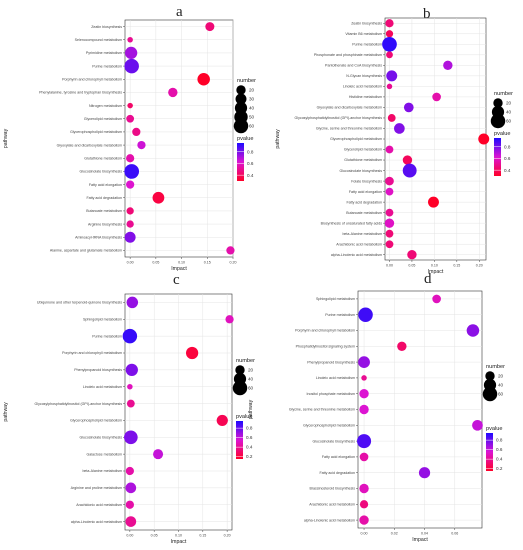  Describe the element at coordinates (335, 299) in the screenshot. I see `y-tick-label: Sphingolipid metabolism` at that location.